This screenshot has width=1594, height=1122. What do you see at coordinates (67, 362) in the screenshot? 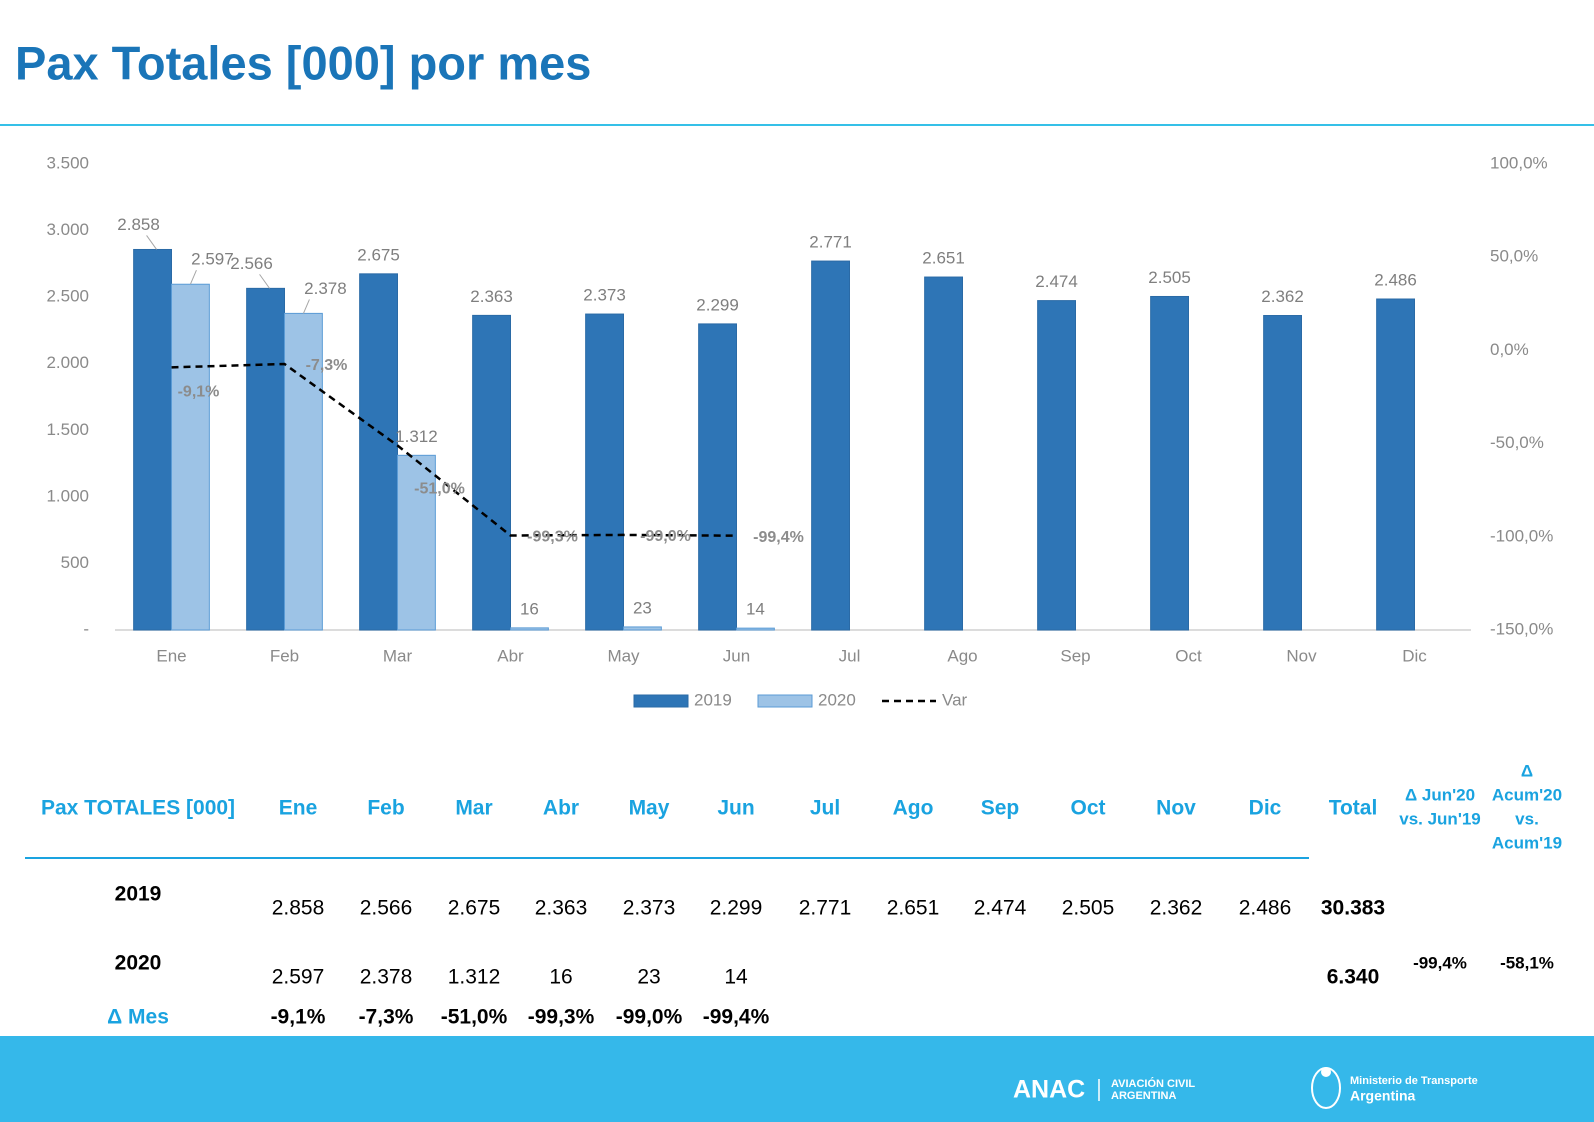
I see `y-tick-label: 2.000` at bounding box center [67, 362].